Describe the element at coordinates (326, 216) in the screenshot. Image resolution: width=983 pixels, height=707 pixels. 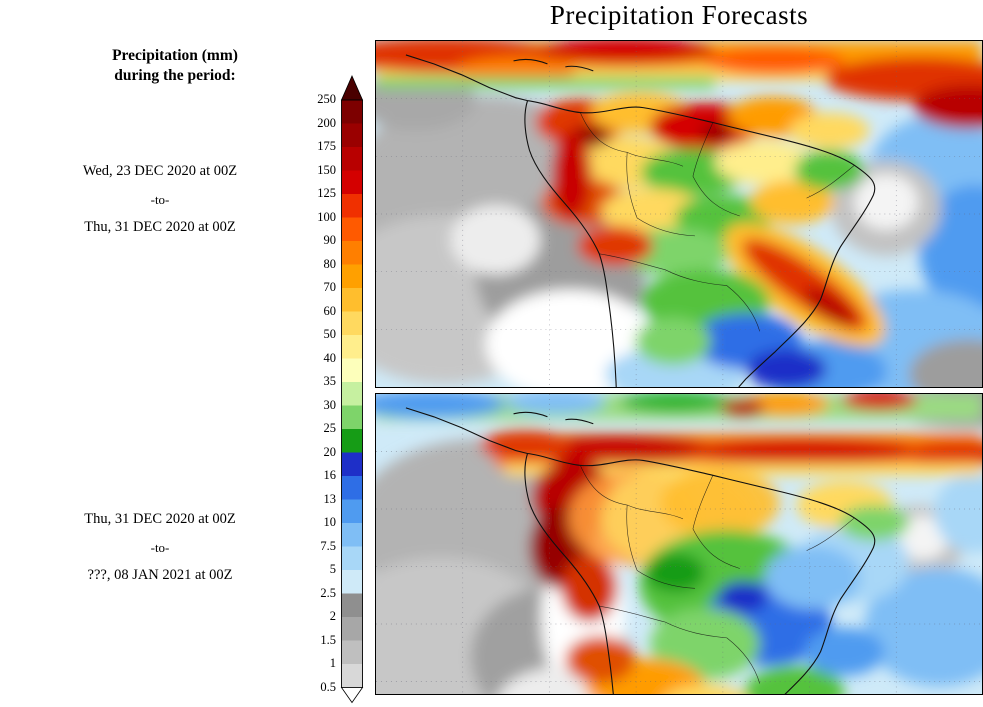
I see `scale-tick-label: 100` at that location.